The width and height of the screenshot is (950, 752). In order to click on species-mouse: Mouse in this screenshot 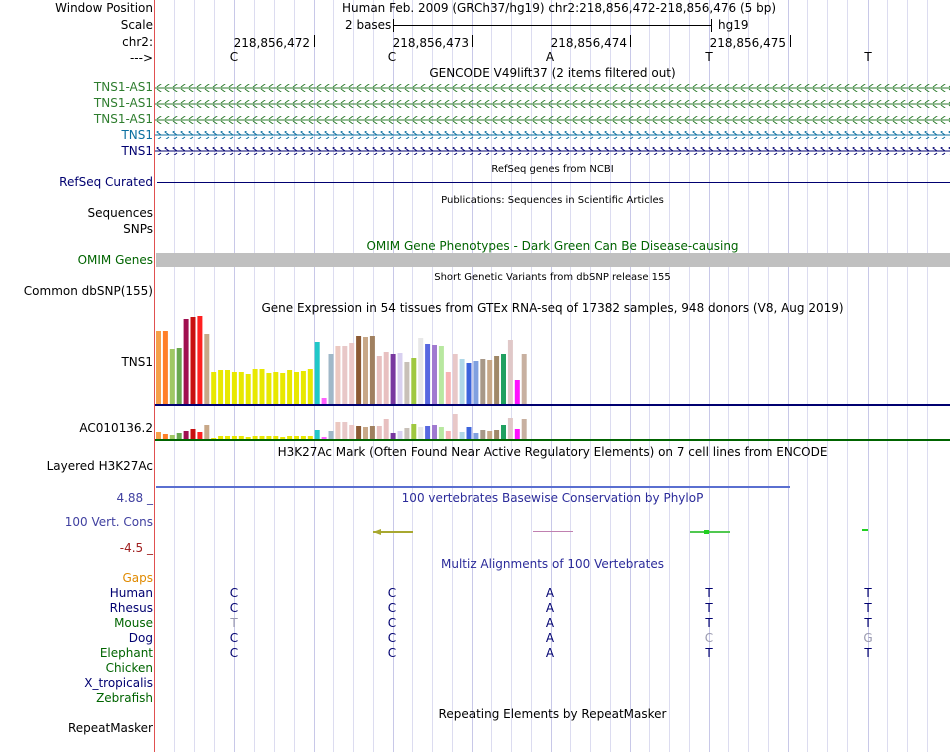, I will do `click(133, 623)`.